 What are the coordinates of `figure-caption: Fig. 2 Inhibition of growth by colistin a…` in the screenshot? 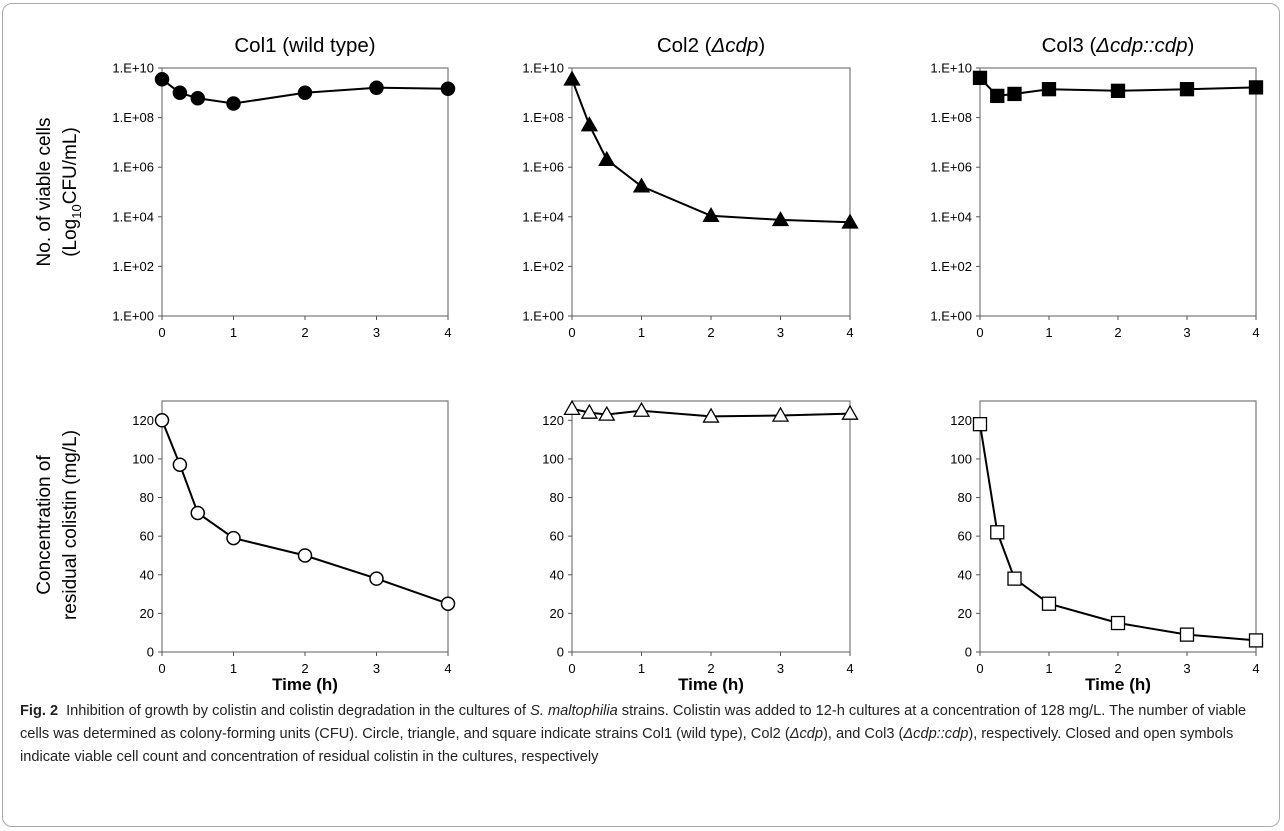 It's located at (645, 734).